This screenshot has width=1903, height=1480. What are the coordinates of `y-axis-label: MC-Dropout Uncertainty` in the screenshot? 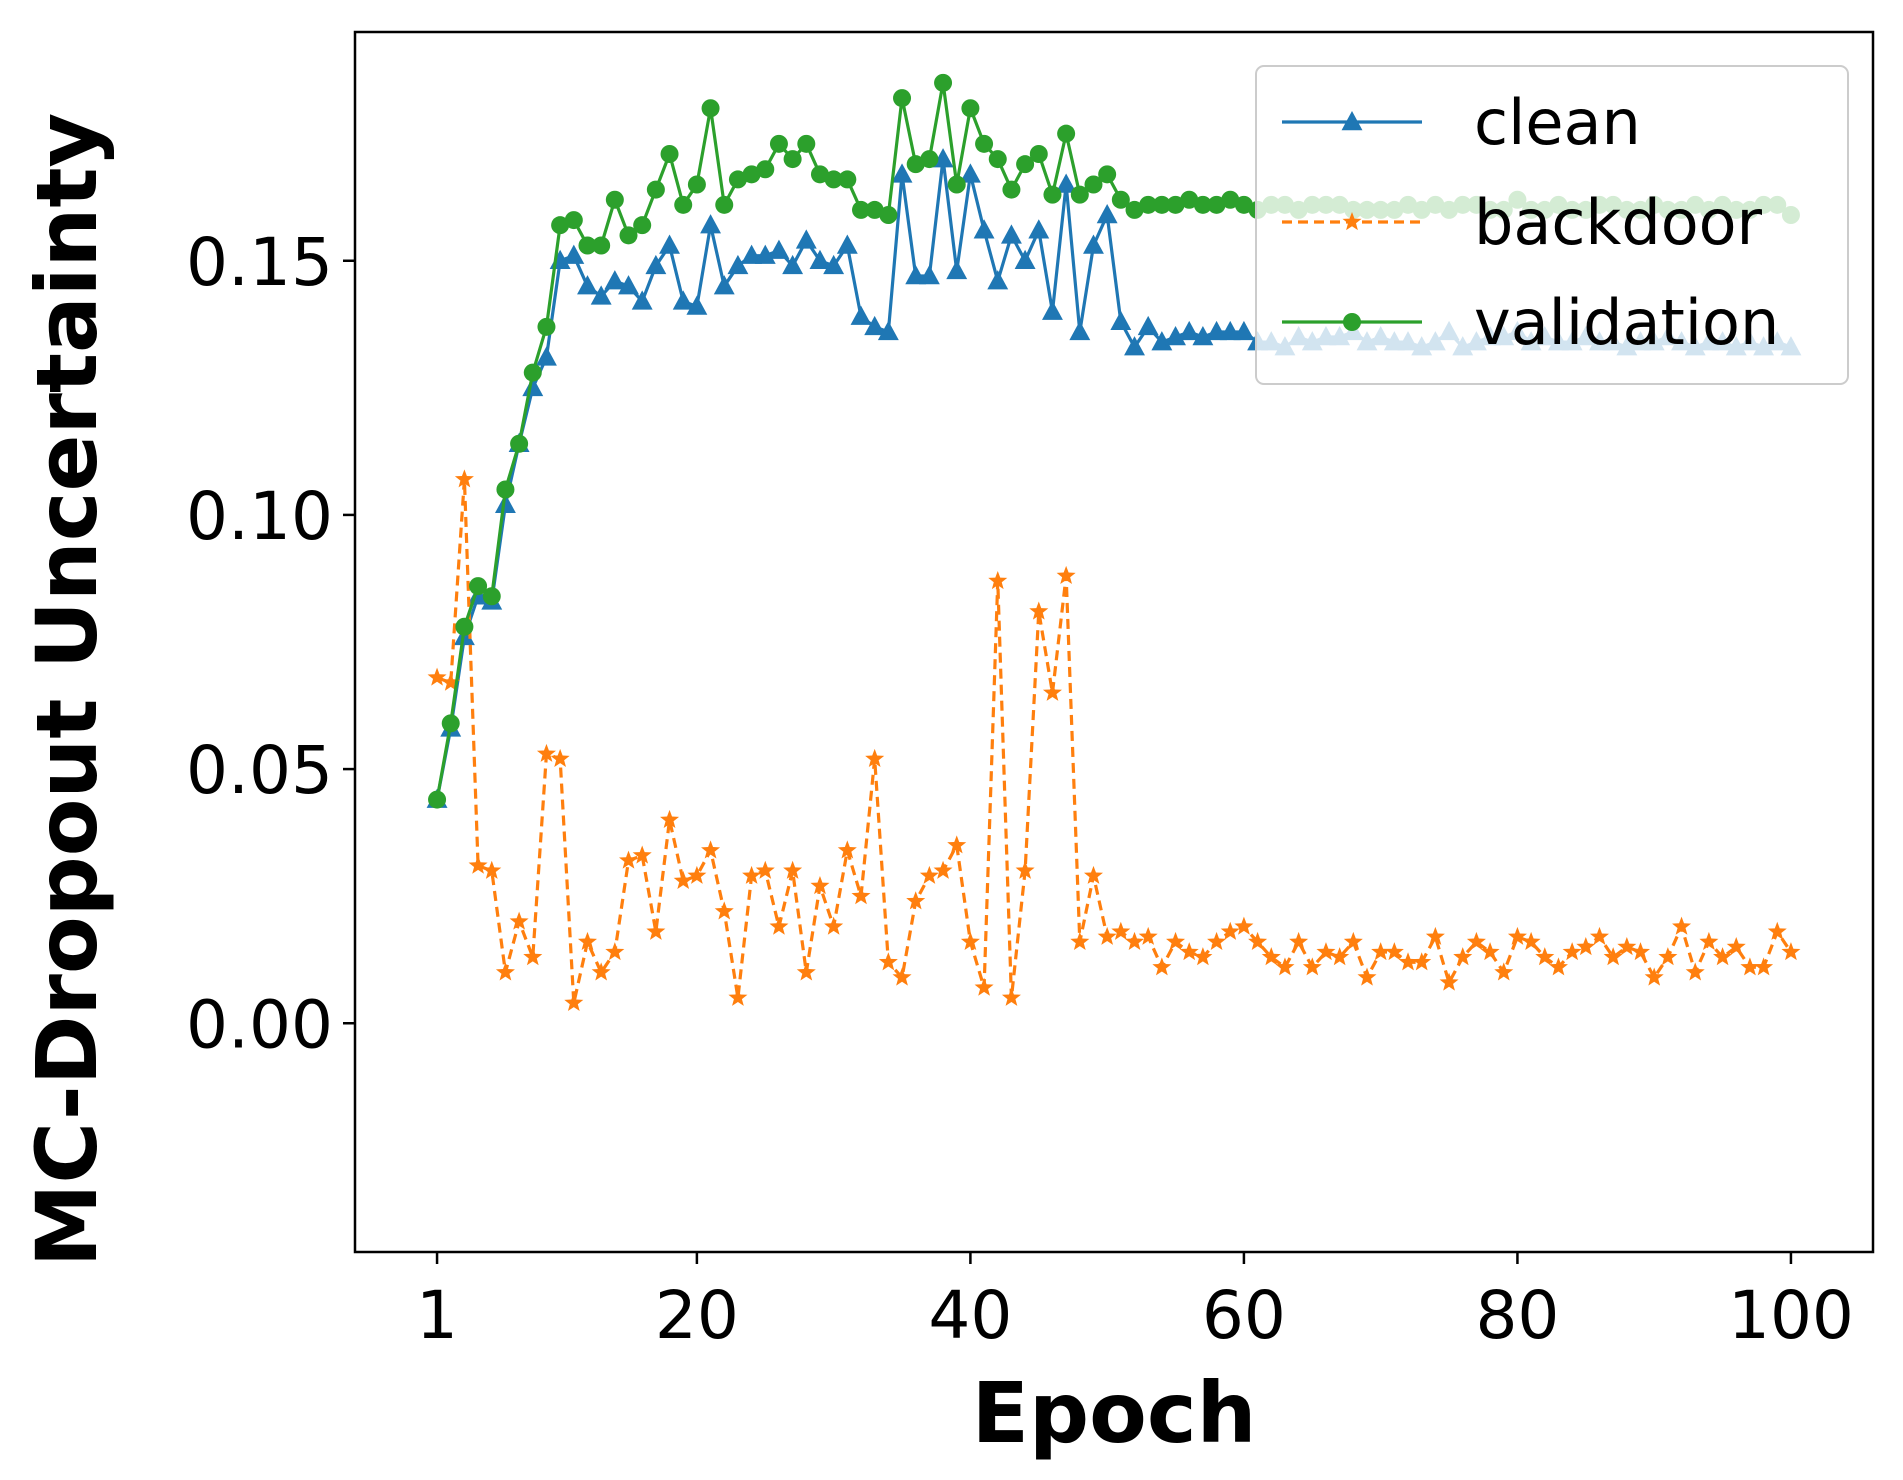 It's located at (67, 690).